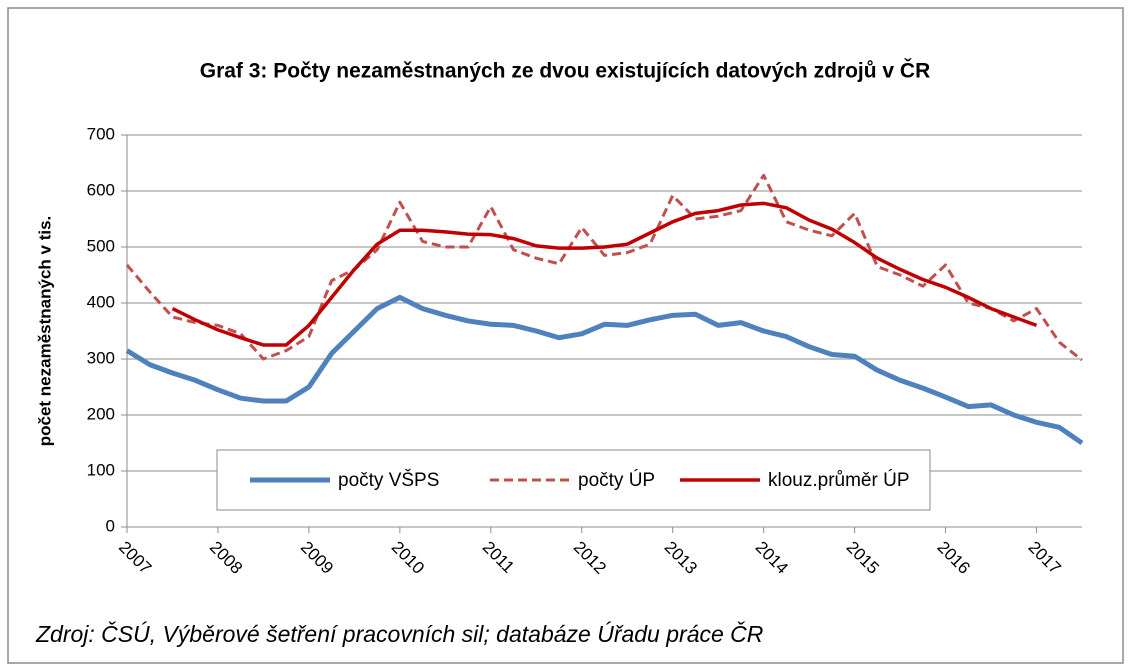  I want to click on y-axis-label: počet nezaměstnaných v tis., so click(44, 331).